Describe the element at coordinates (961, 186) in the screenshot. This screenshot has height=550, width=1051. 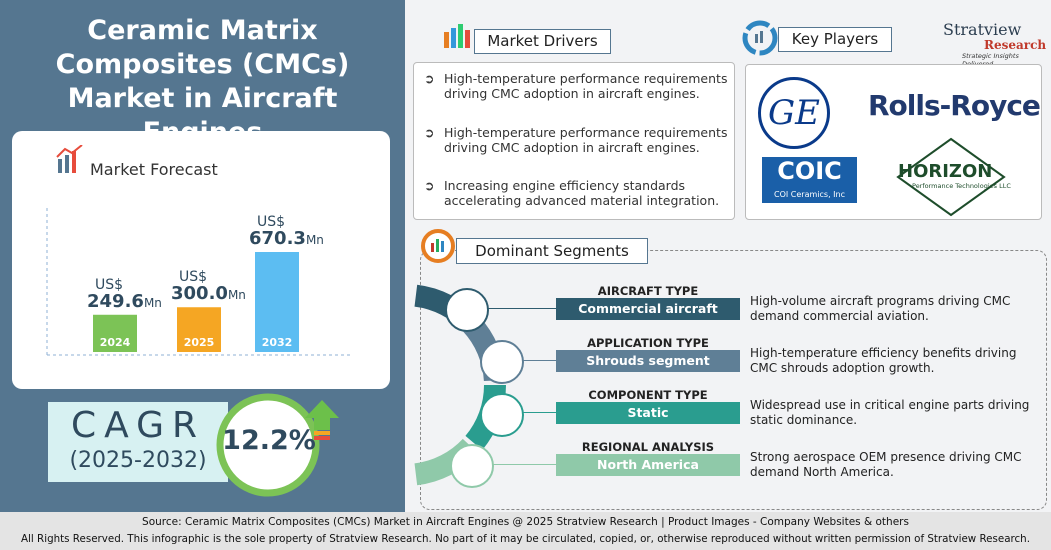
I see `logo-horizon-sub: Performance Technologies LLC` at that location.